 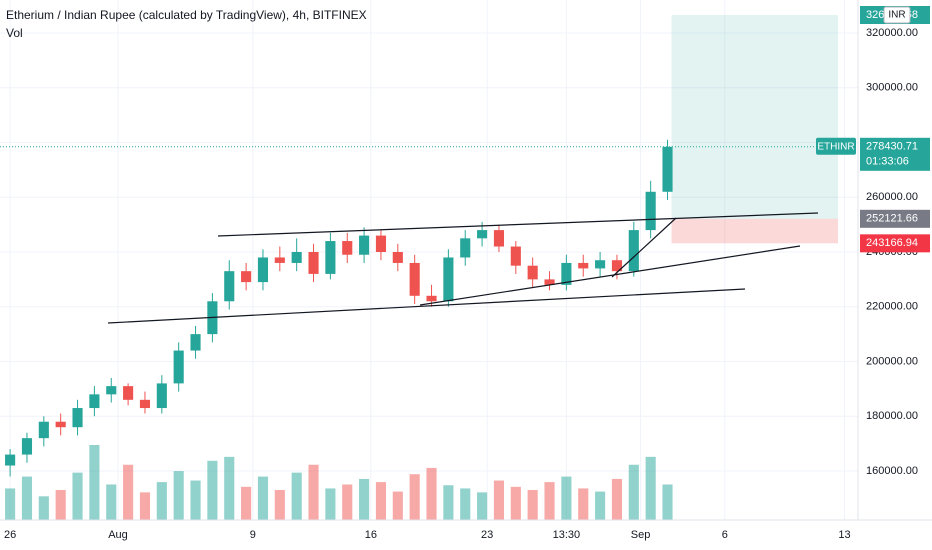 What do you see at coordinates (892, 307) in the screenshot?
I see `y-tick-label: 220000.00` at bounding box center [892, 307].